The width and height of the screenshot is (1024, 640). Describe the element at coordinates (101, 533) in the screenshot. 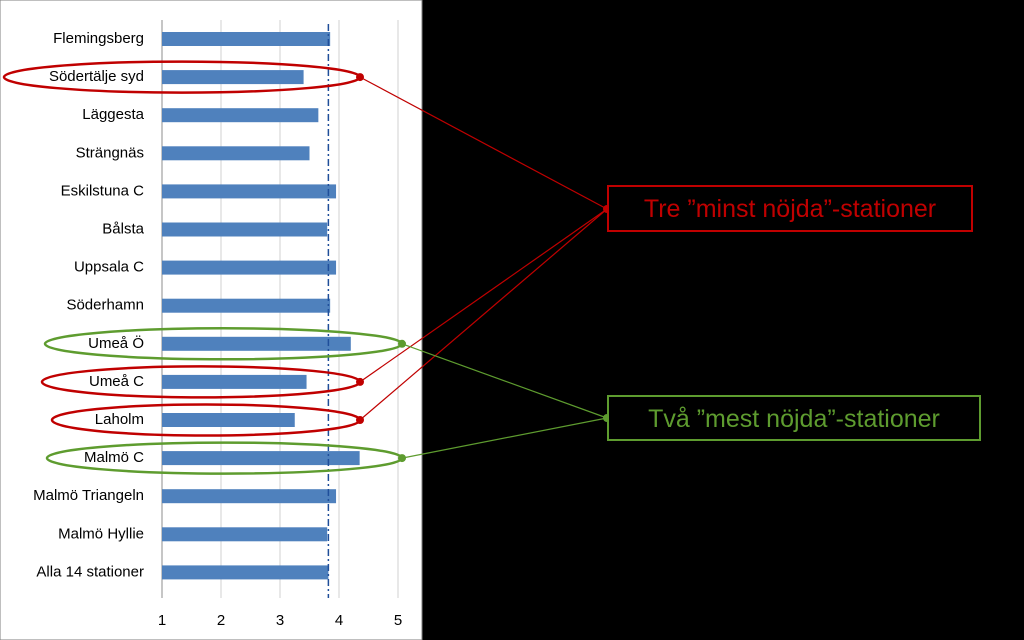

I see `category-label: Malmö Hyllie` at that location.